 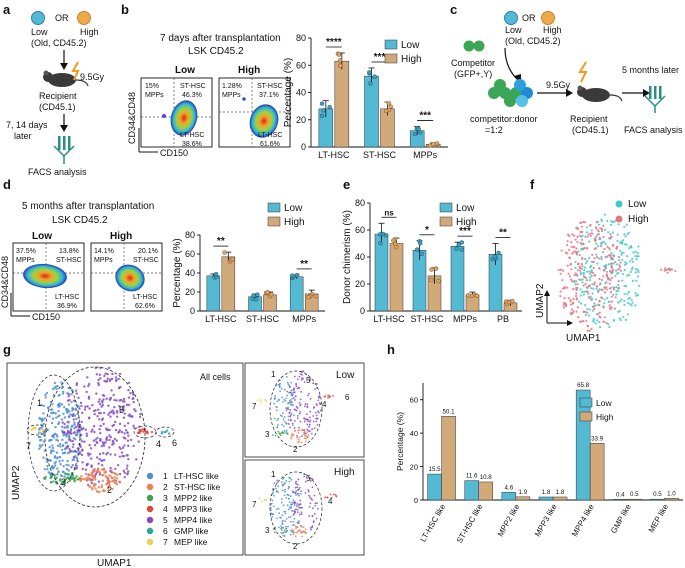 What do you see at coordinates (67, 297) in the screenshot?
I see `d-flow-low-lt: LT-HSC` at bounding box center [67, 297].